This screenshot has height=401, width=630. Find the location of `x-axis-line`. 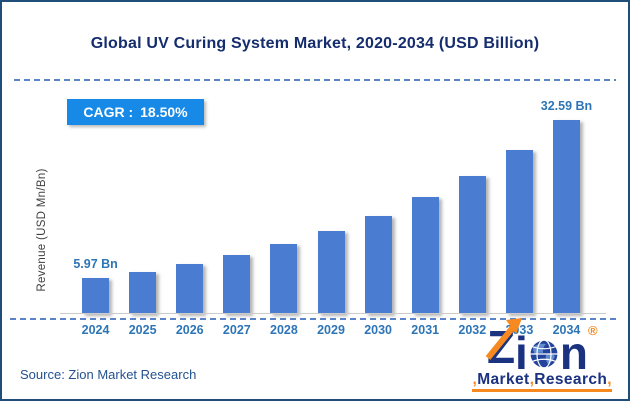

x-axis-line is located at coordinates (333, 313).